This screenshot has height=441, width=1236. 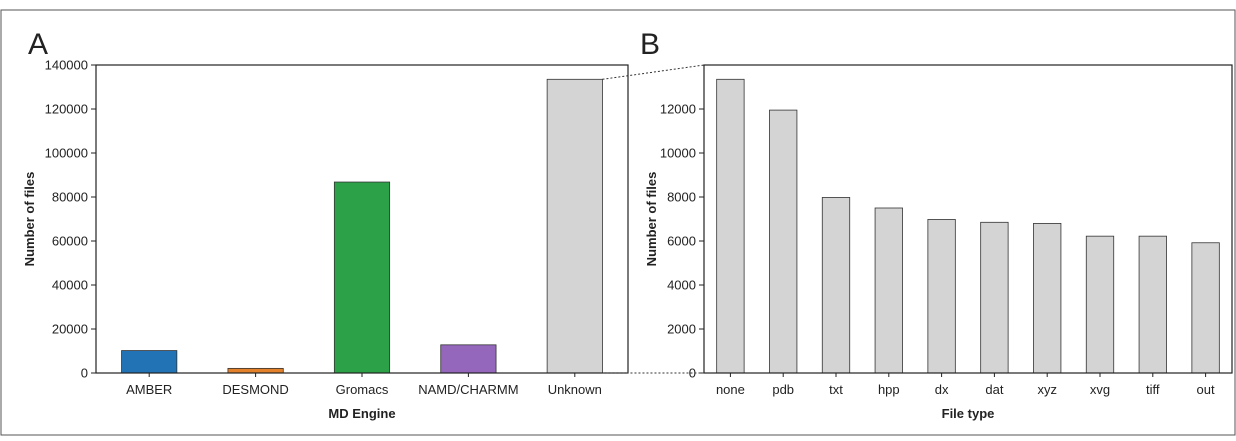 What do you see at coordinates (84, 373) in the screenshot?
I see `y-tick-label: 0` at bounding box center [84, 373].